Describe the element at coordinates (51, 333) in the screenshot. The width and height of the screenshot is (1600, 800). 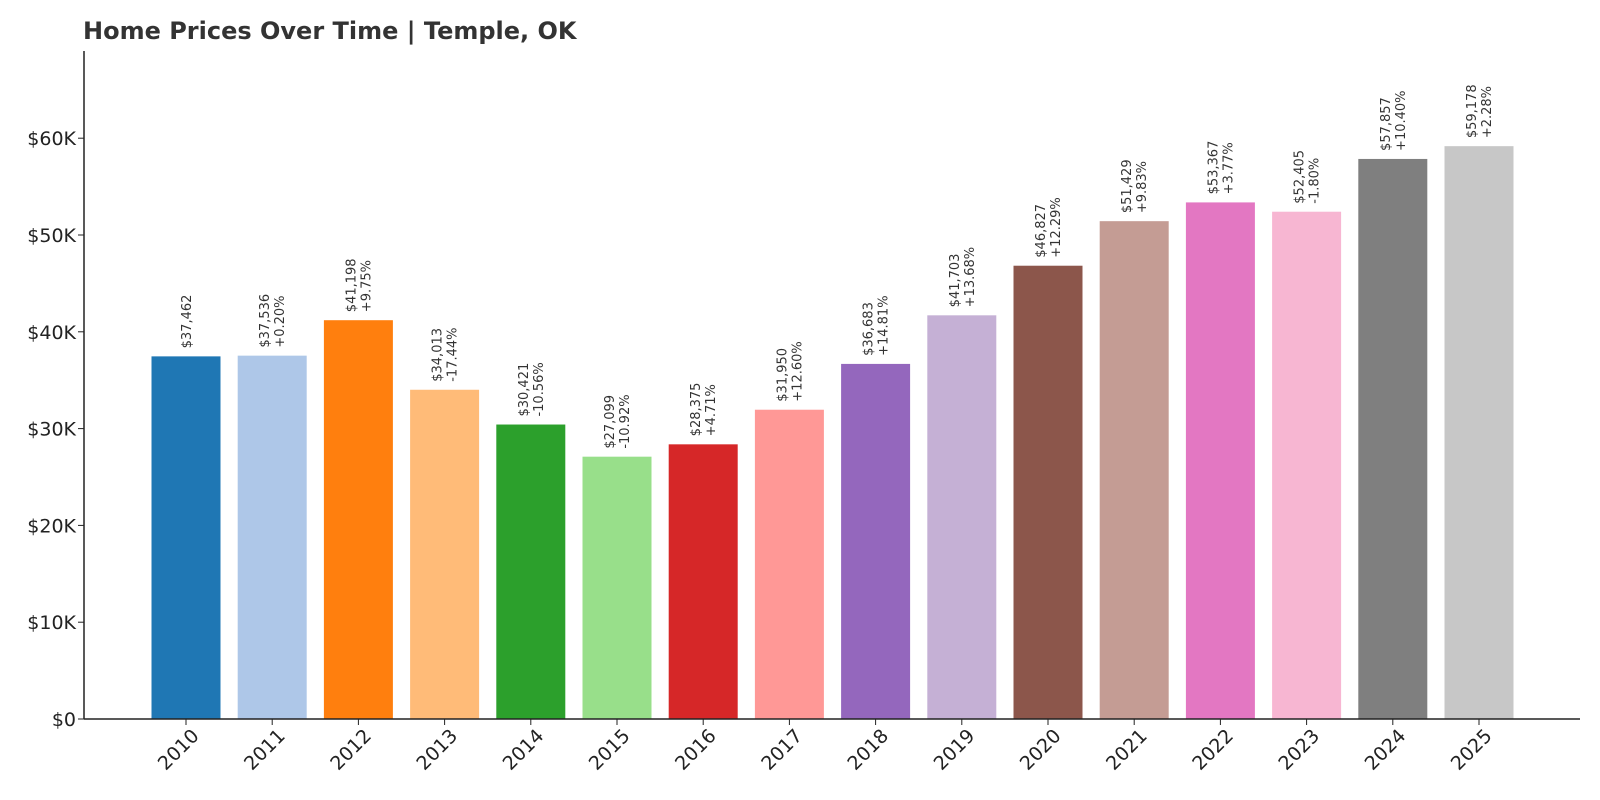
I see `y-tick-label: $40K` at that location.